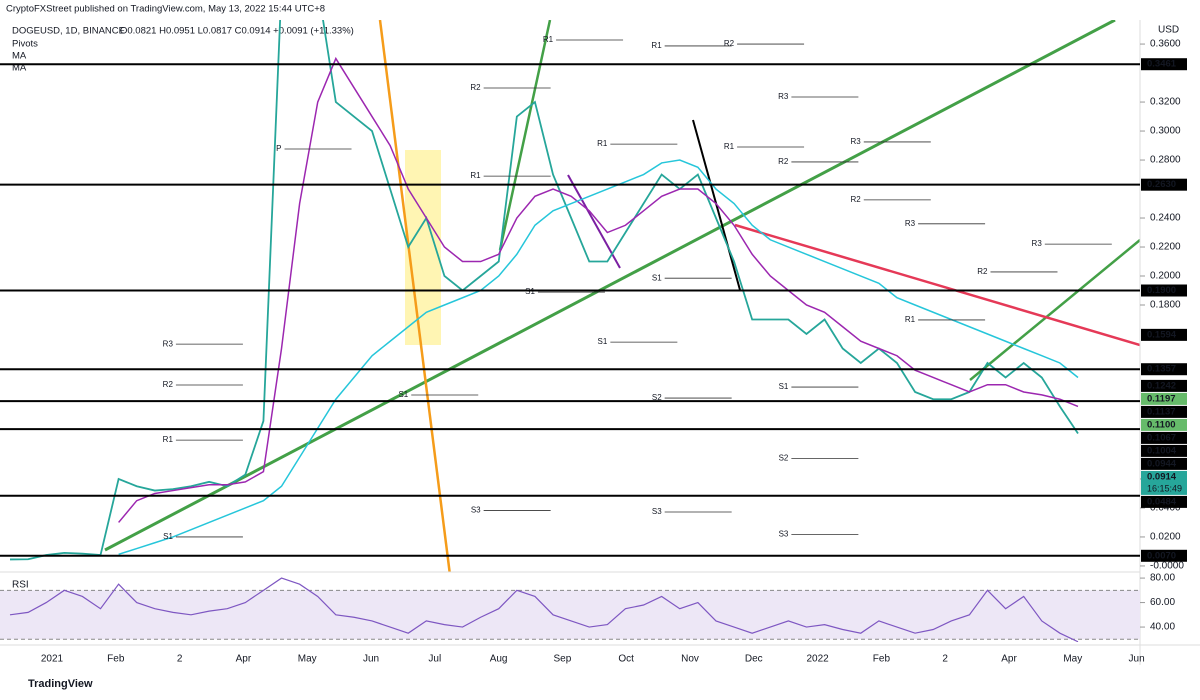 The height and width of the screenshot is (700, 1200). Describe the element at coordinates (1165, 276) in the screenshot. I see `y-tick-label: 0.2000` at that location.